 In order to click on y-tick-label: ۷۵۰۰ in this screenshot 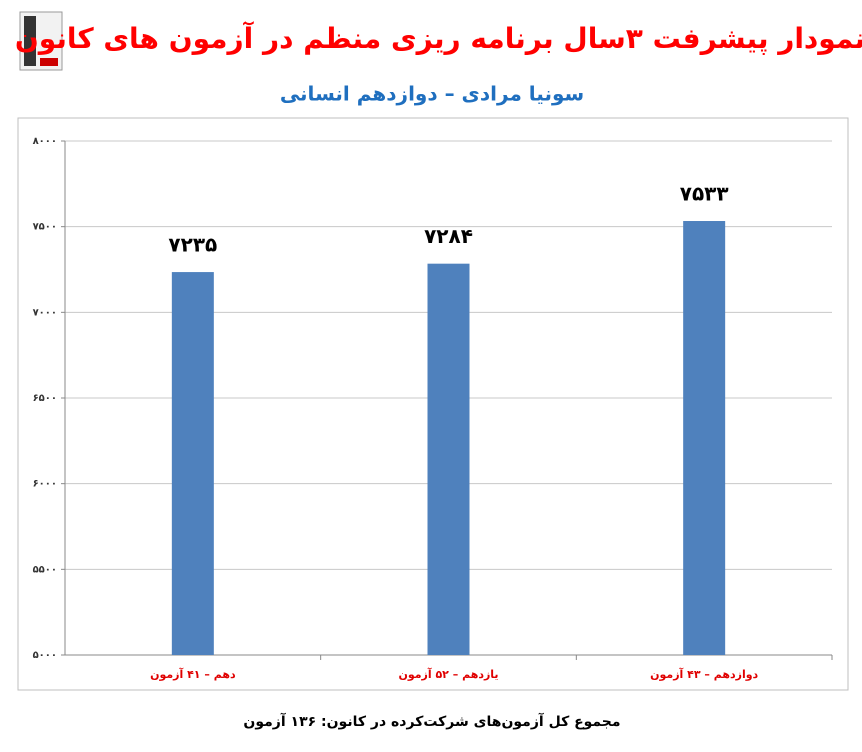, I will do `click(45, 227)`.